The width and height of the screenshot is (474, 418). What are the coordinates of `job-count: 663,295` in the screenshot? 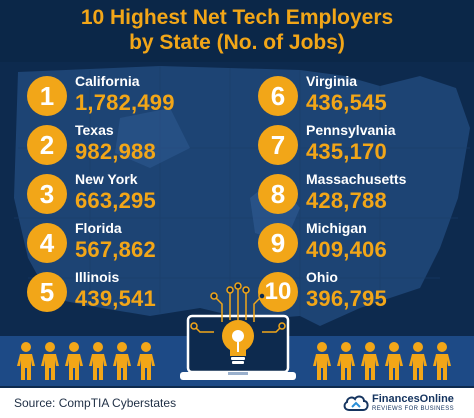 It's located at (115, 200).